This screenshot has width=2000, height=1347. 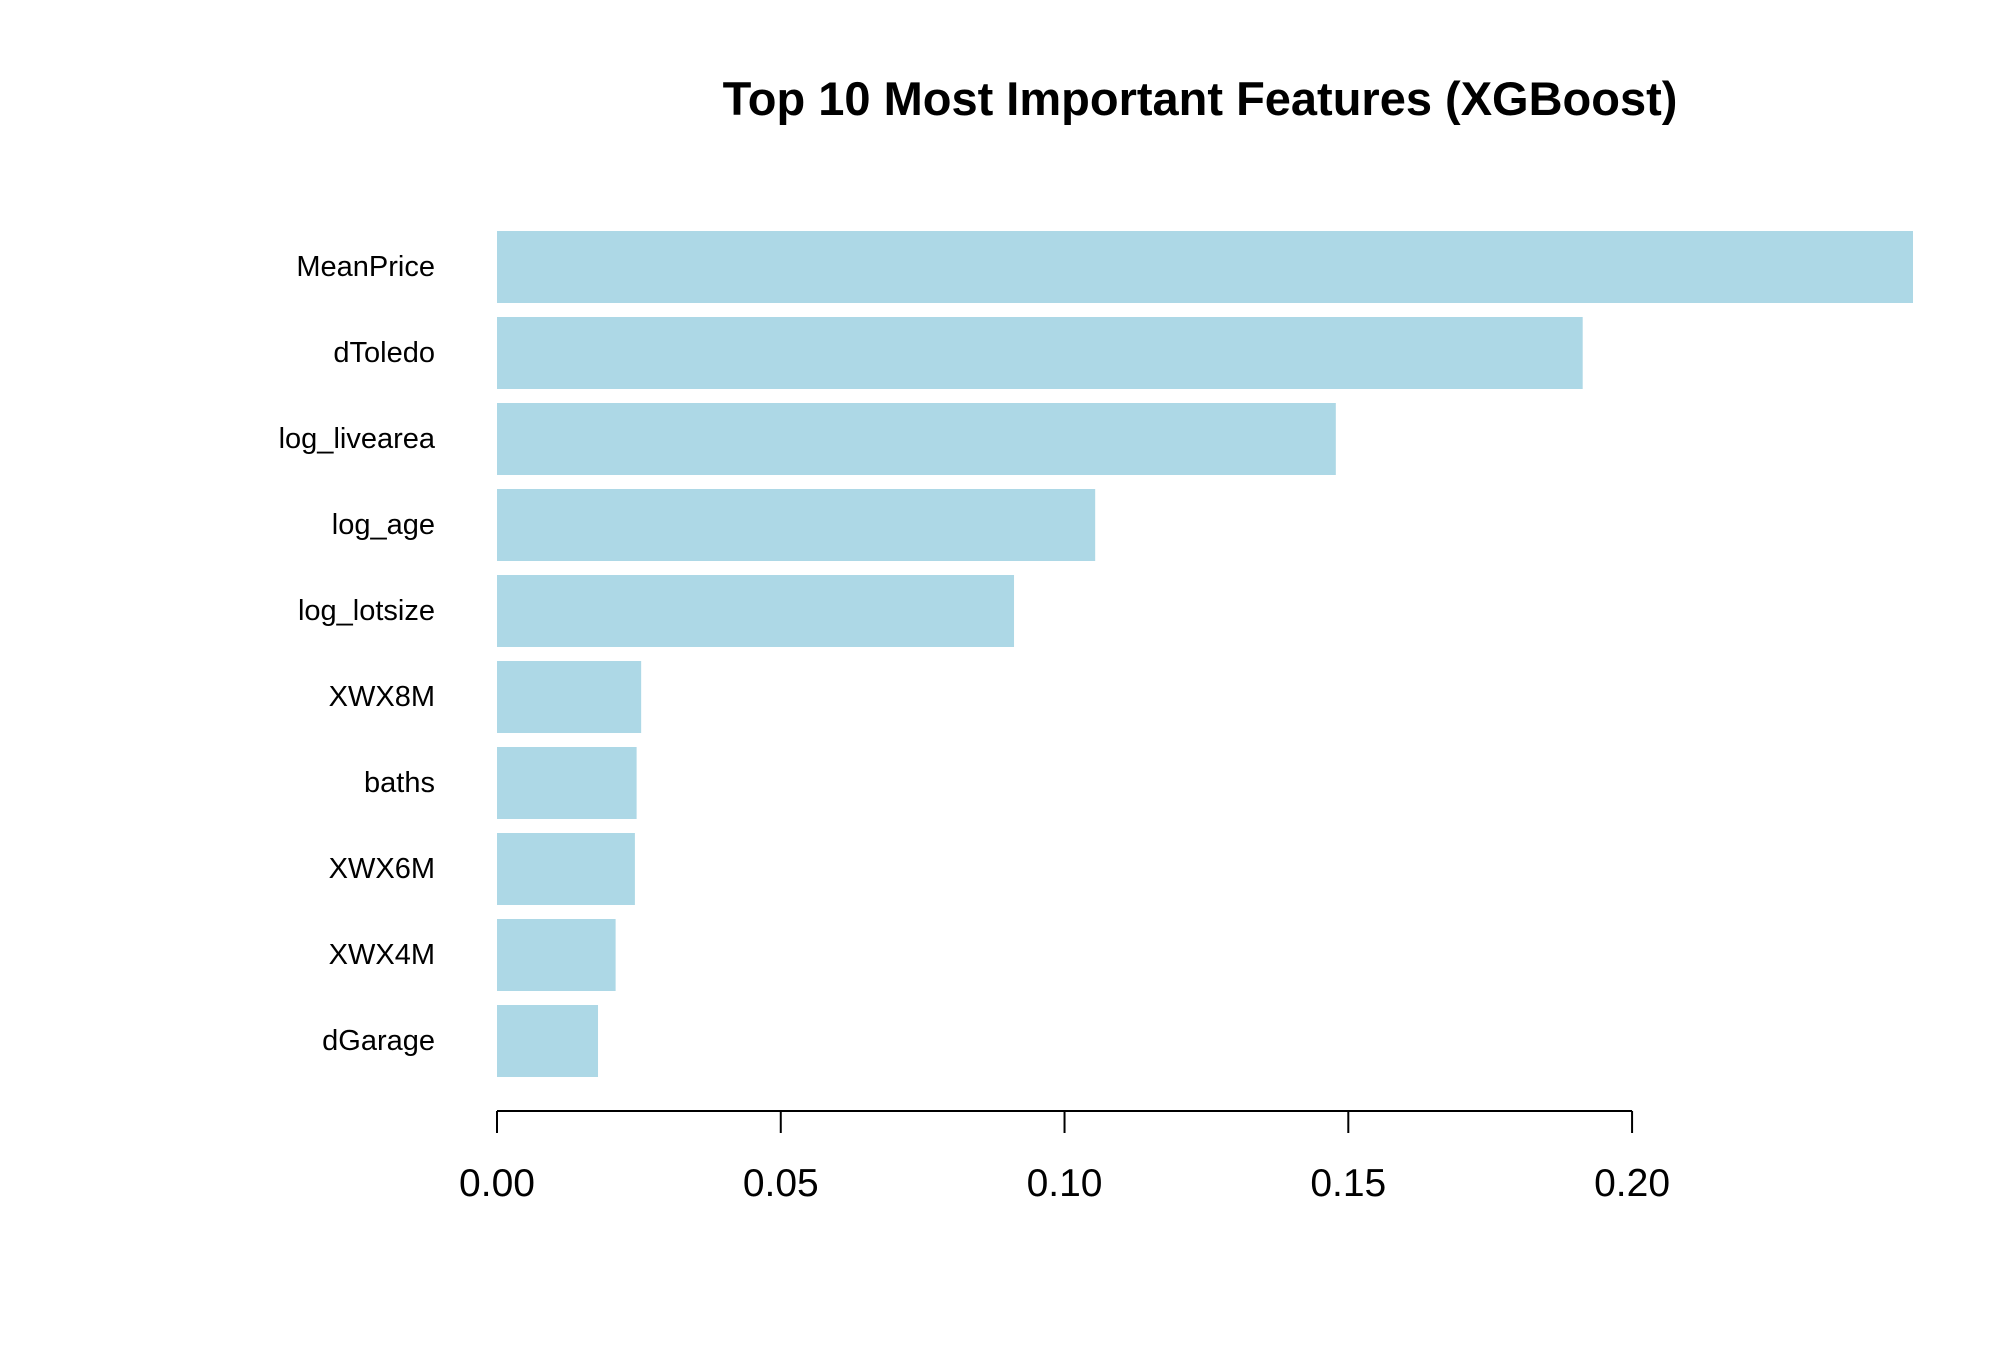 What do you see at coordinates (567, 783) in the screenshot?
I see `bar-baths` at bounding box center [567, 783].